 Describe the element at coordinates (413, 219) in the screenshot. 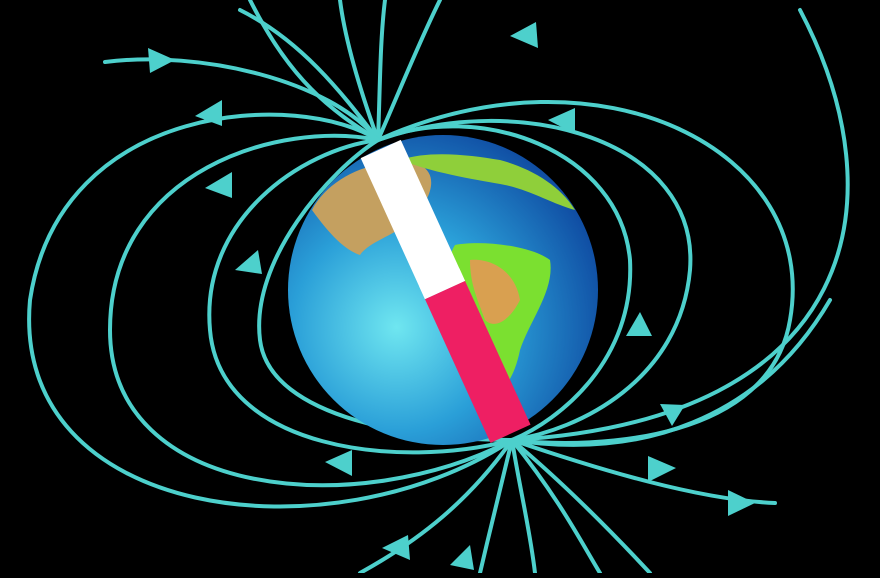

I see `magnet-north-half` at that location.